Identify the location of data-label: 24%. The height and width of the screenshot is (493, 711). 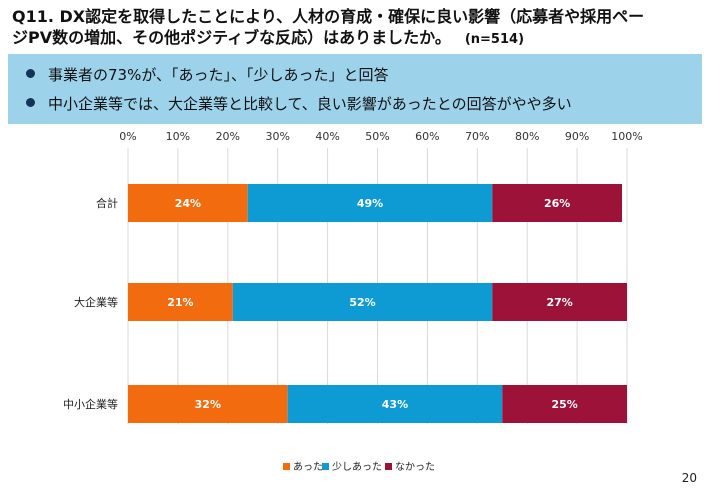
(188, 203).